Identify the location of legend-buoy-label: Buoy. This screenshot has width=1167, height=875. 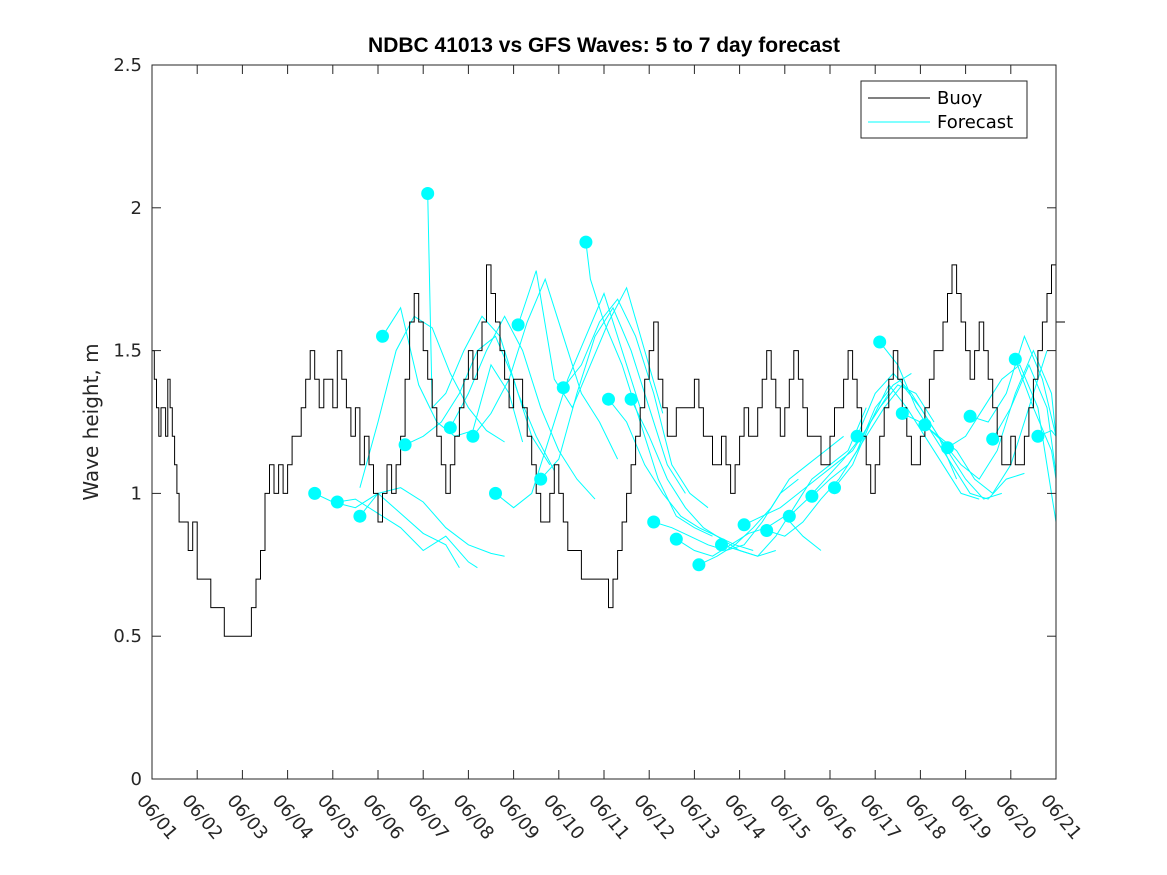
(960, 98).